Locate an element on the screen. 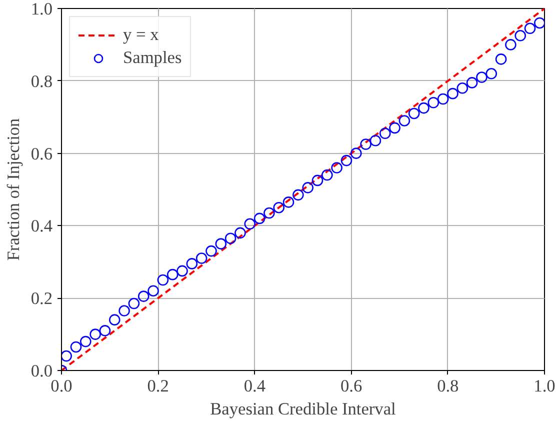 This screenshot has height=421, width=559. legend-label: y = x is located at coordinates (141, 35).